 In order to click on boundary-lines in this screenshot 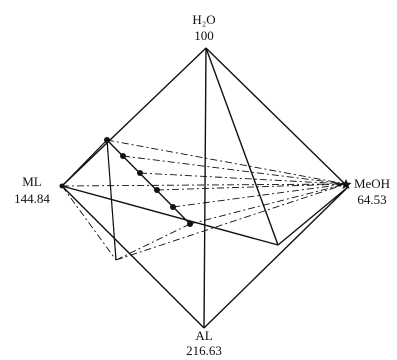, I will do `click(126, 200)`.